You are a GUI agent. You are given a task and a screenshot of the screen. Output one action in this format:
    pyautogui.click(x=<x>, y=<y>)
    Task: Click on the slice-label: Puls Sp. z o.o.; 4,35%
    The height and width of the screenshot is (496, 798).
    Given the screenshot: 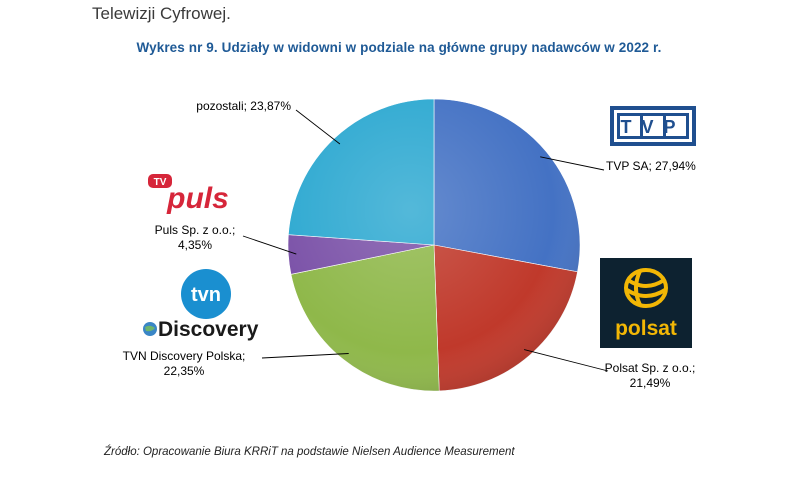 What is the action you would take?
    pyautogui.click(x=195, y=237)
    